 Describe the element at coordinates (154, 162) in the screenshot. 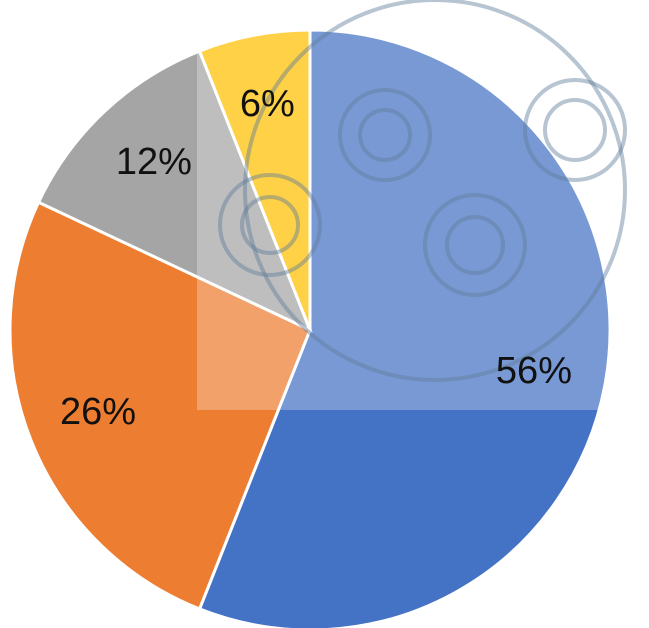

I see `data-label: 12%` at that location.